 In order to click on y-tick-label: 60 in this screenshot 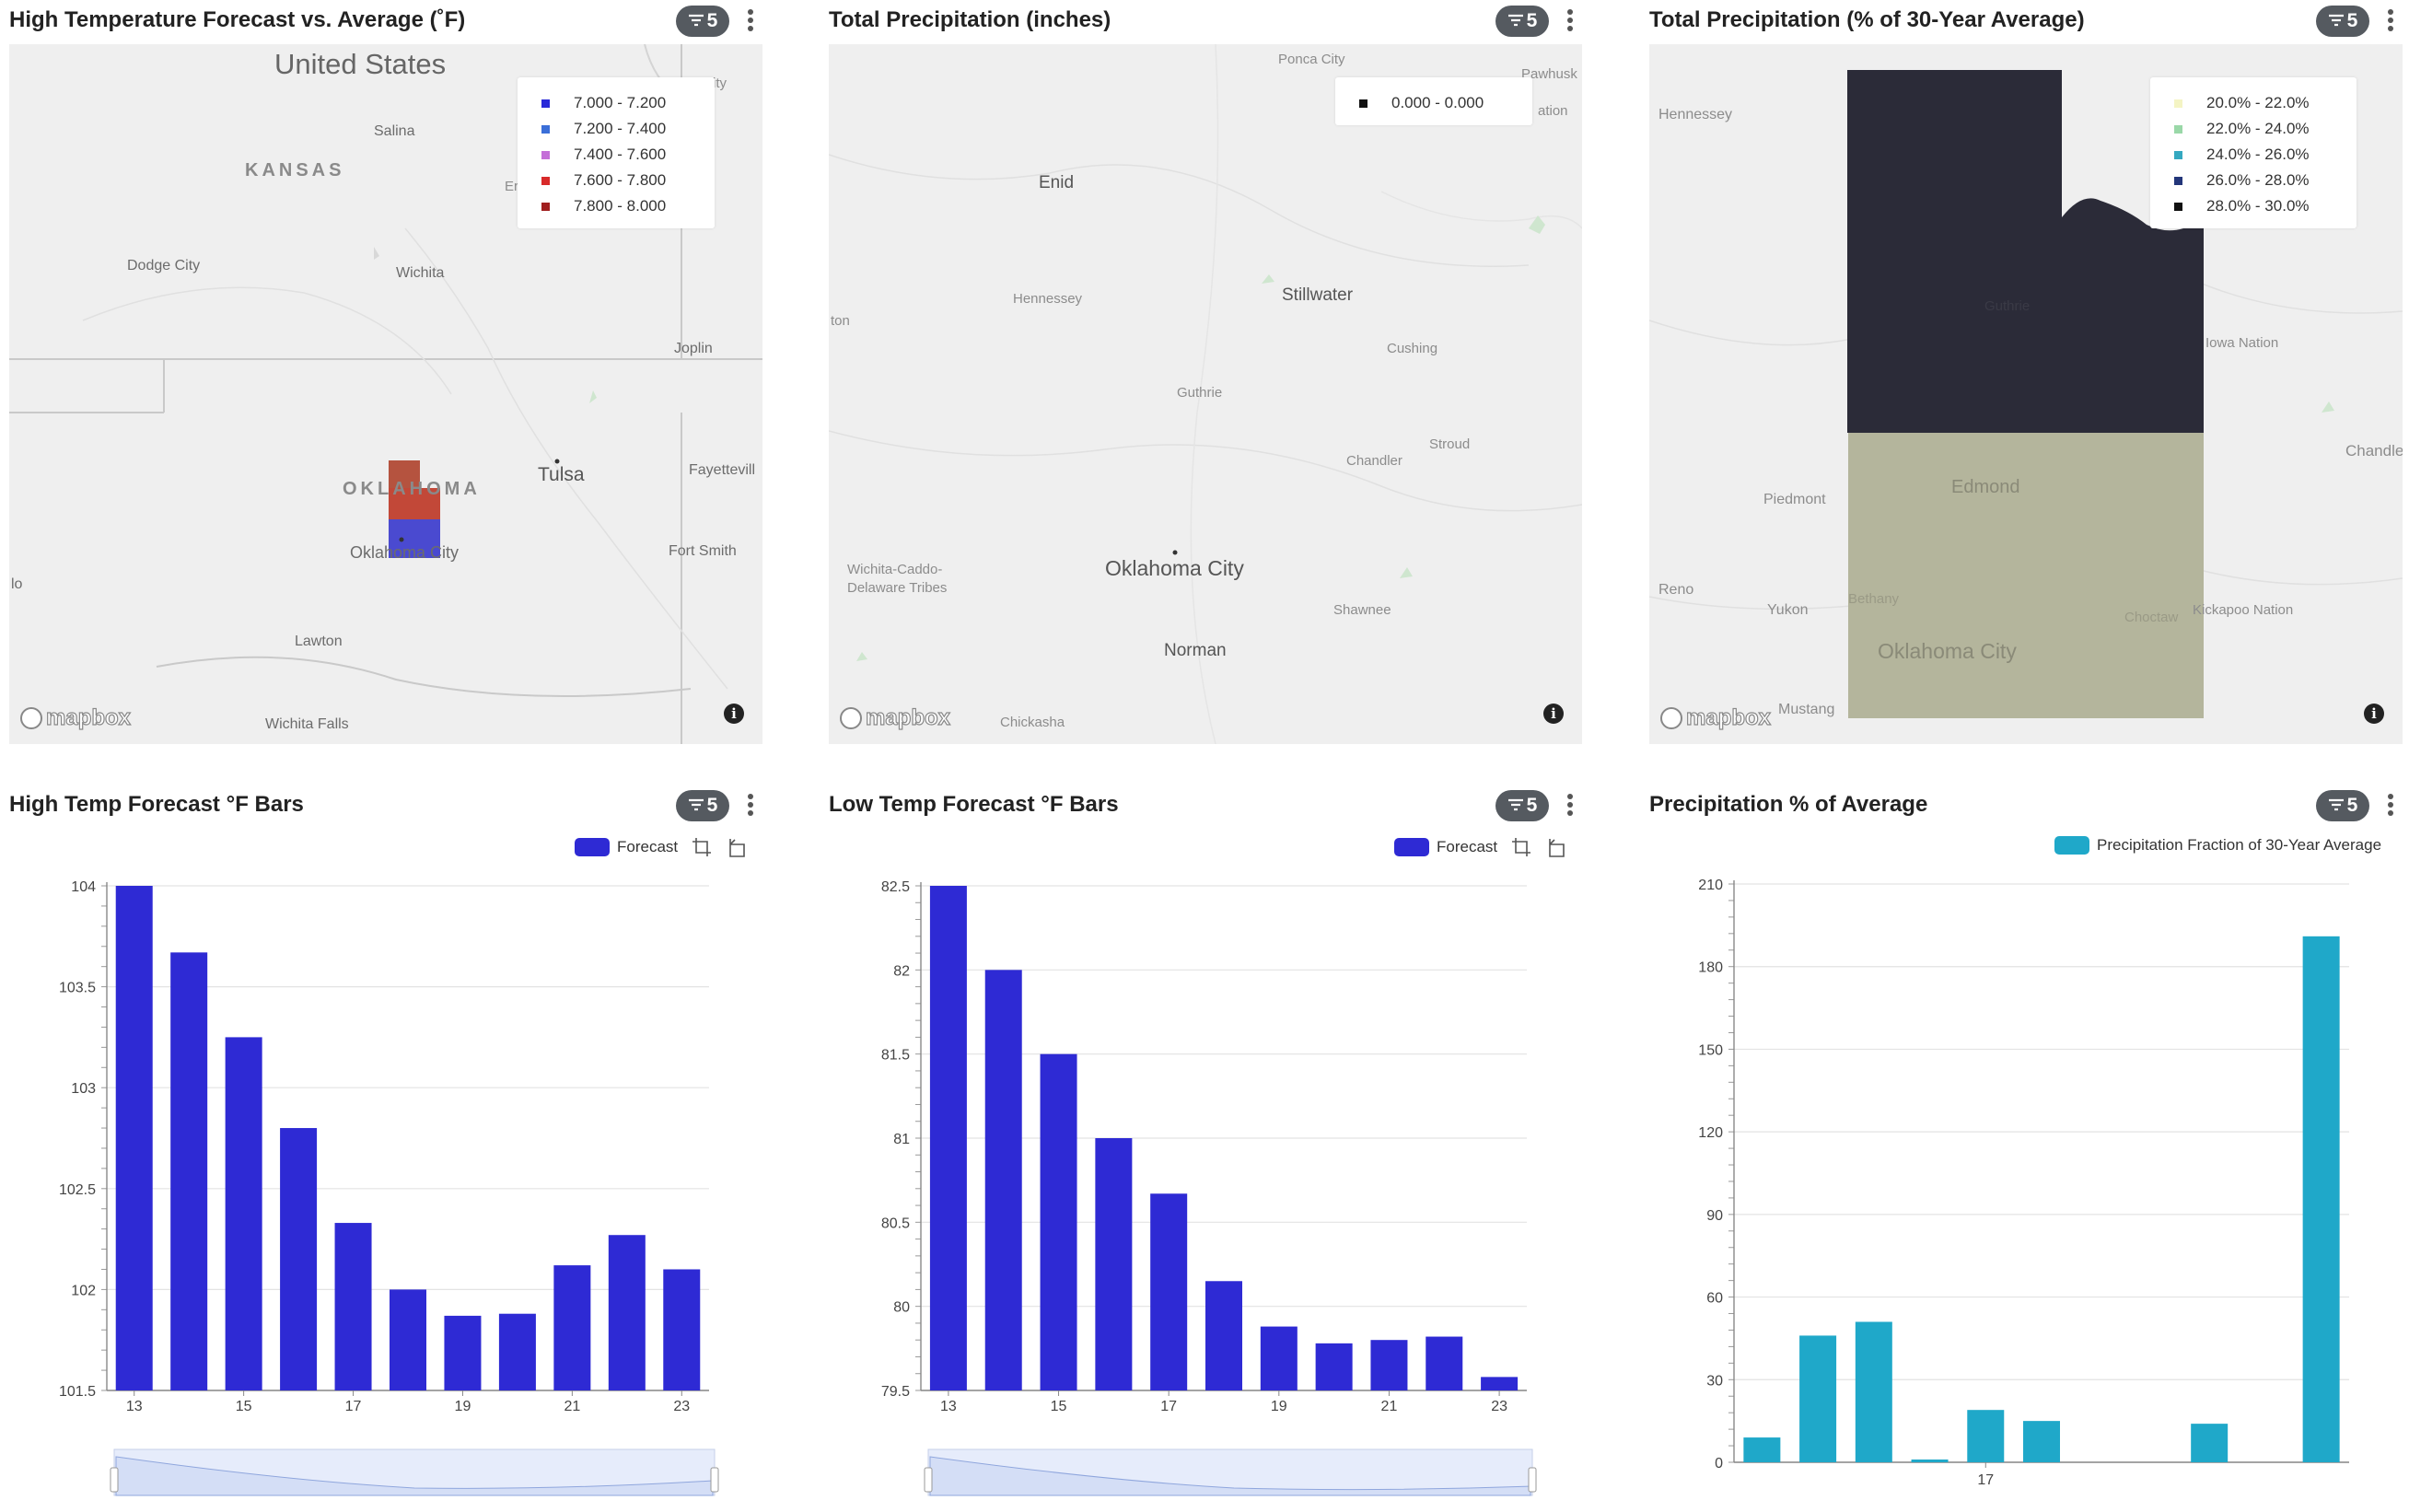, I will do `click(1714, 1299)`.